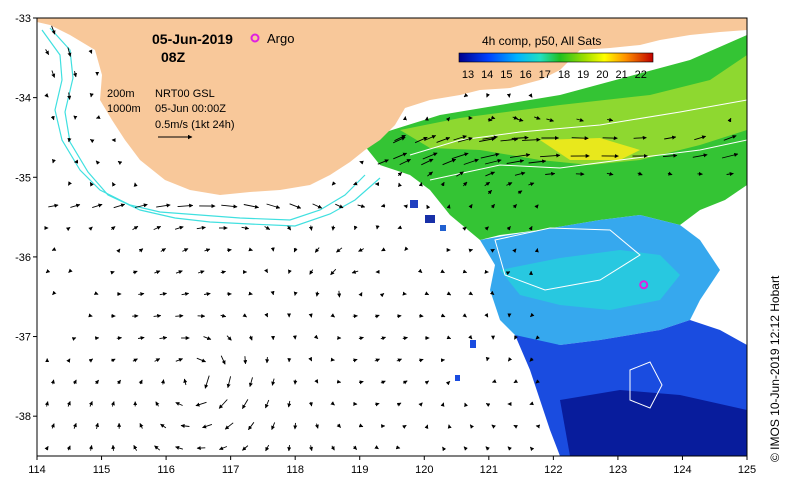 The height and width of the screenshot is (492, 790). What do you see at coordinates (468, 75) in the screenshot?
I see `colorbar-tick-label: 13` at bounding box center [468, 75].